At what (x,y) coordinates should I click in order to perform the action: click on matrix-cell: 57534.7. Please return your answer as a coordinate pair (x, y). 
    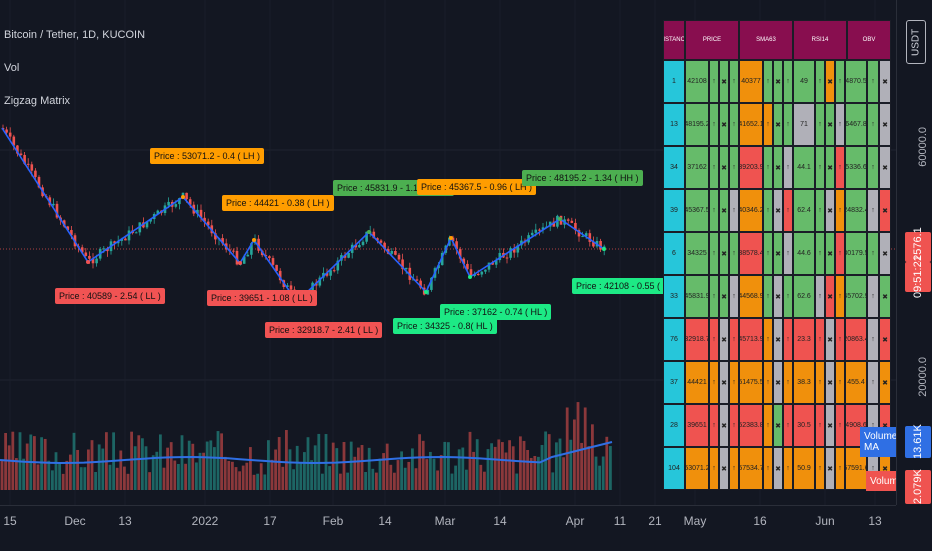
    Looking at the image, I should click on (751, 468).